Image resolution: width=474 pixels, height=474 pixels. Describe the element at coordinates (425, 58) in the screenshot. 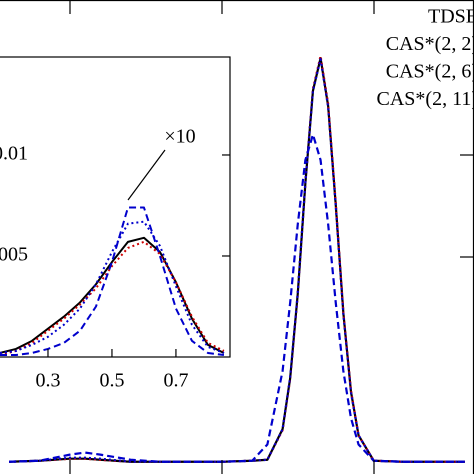

I see `legend: TDSE CAS*(2, 2) CAS*(2, 6) CAS*(2, 11)` at that location.